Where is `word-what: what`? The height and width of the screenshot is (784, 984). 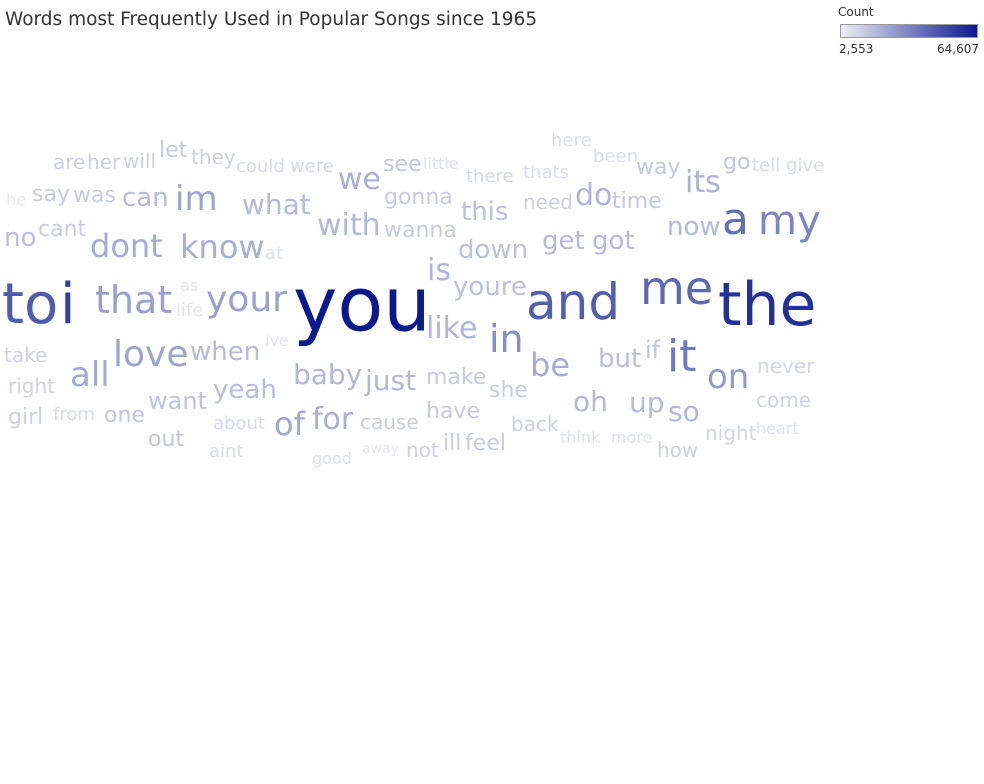 word-what: what is located at coordinates (276, 204).